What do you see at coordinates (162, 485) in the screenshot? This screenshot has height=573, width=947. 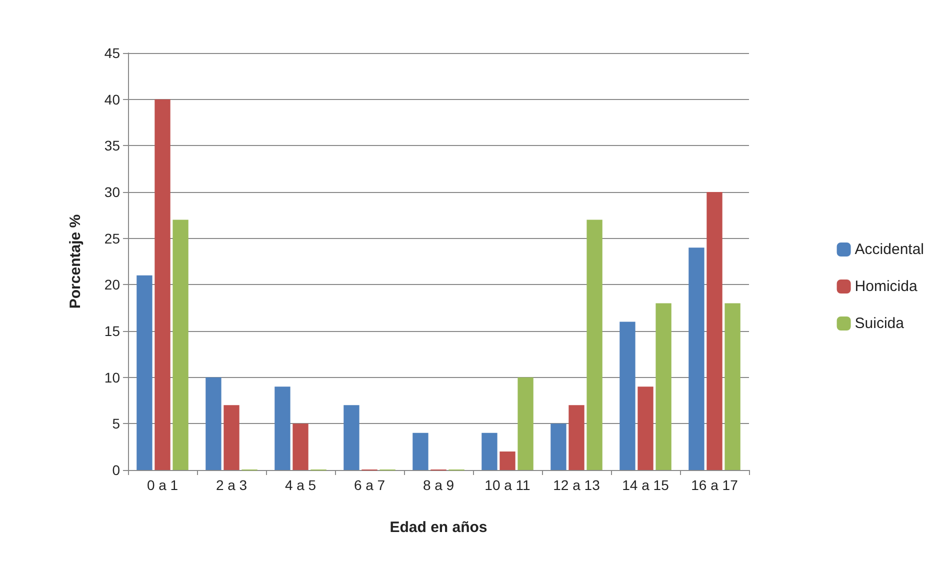 I see `x-tick-label: 0 a 1` at bounding box center [162, 485].